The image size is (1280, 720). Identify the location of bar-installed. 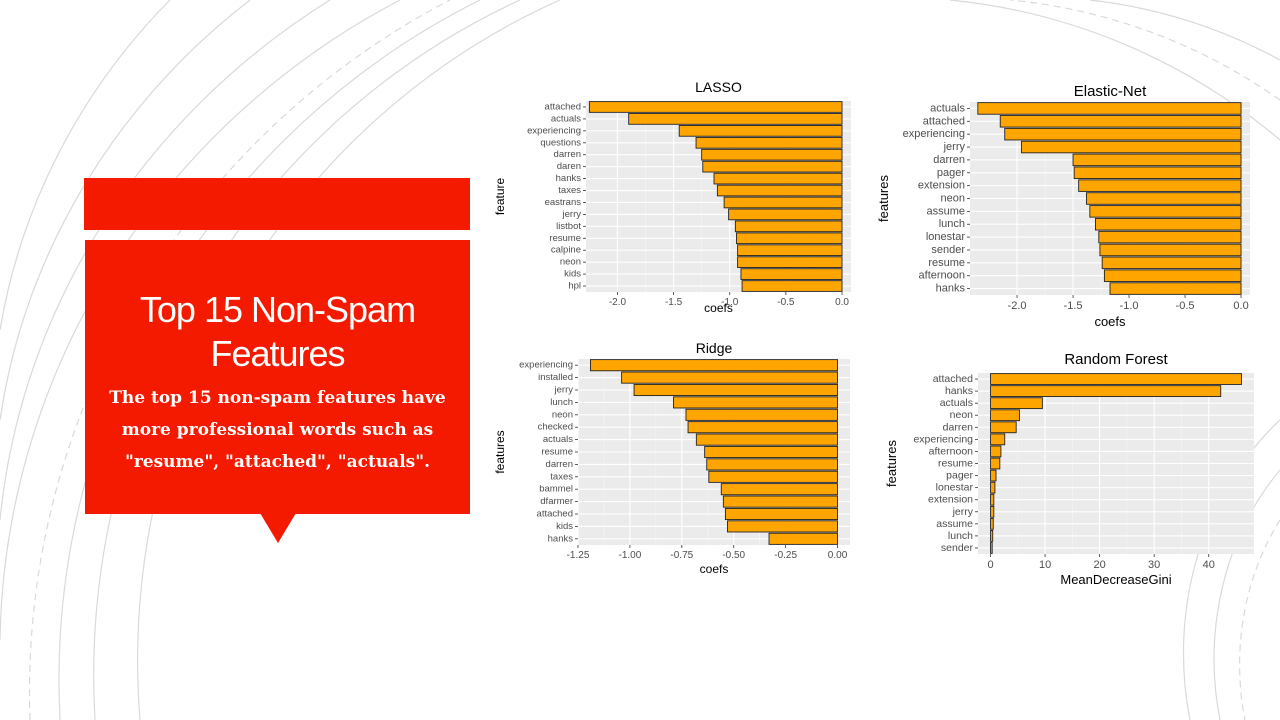
(729, 377).